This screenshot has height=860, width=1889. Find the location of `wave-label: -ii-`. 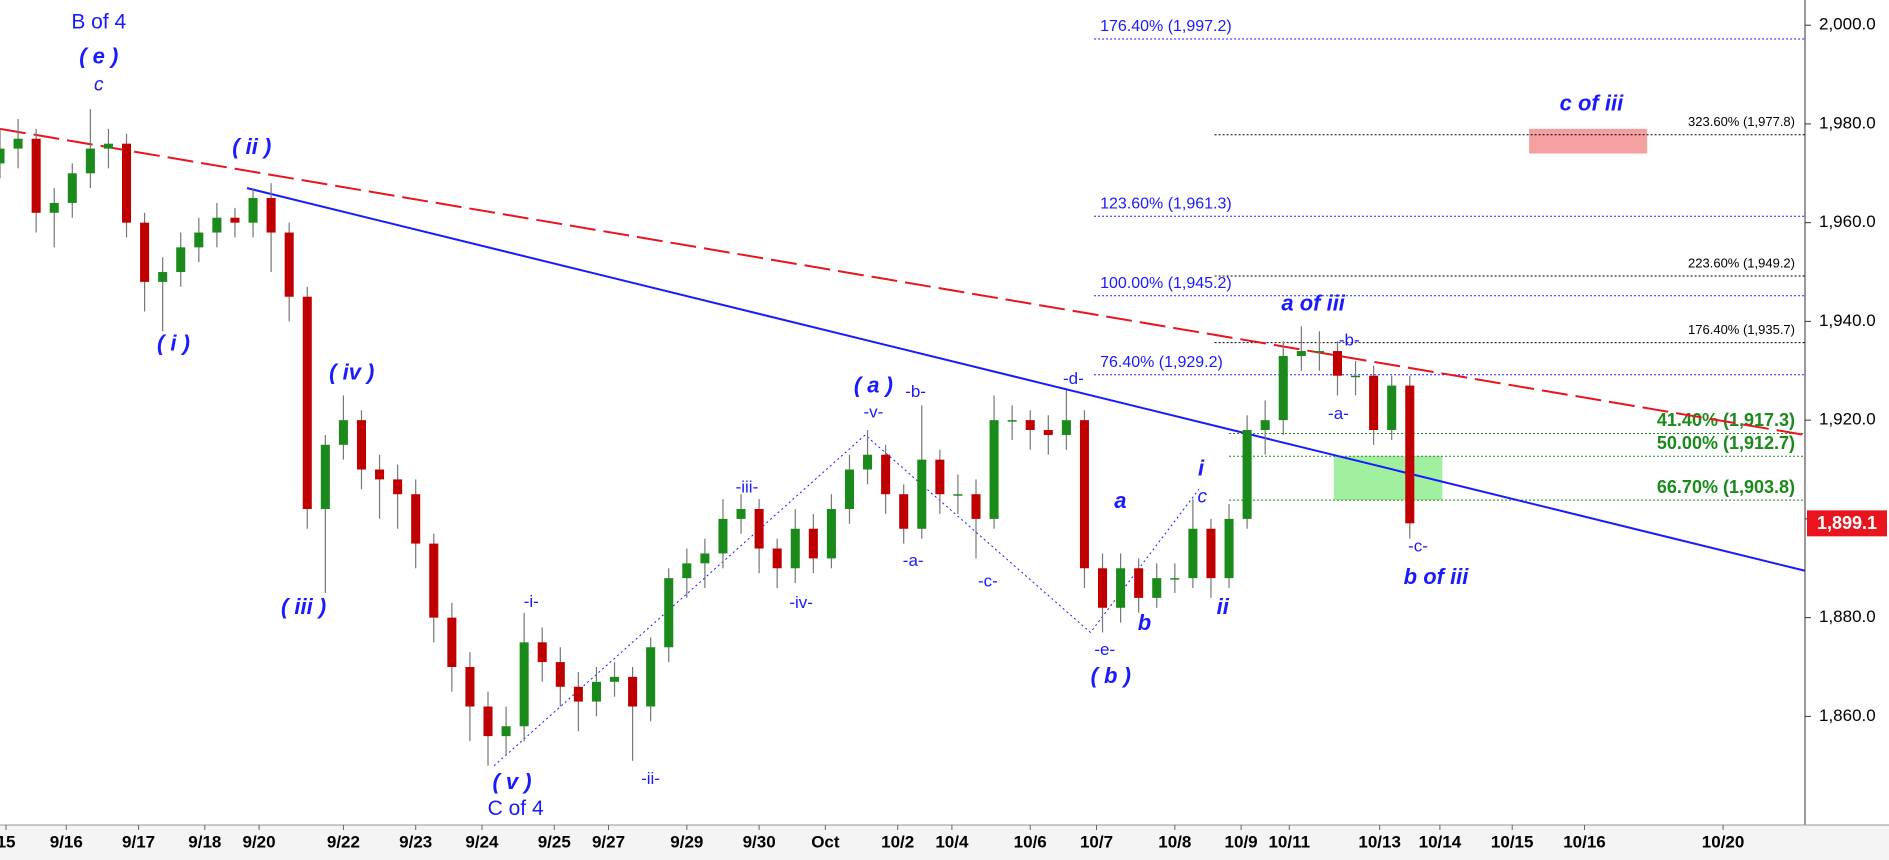

wave-label: -ii- is located at coordinates (650, 778).